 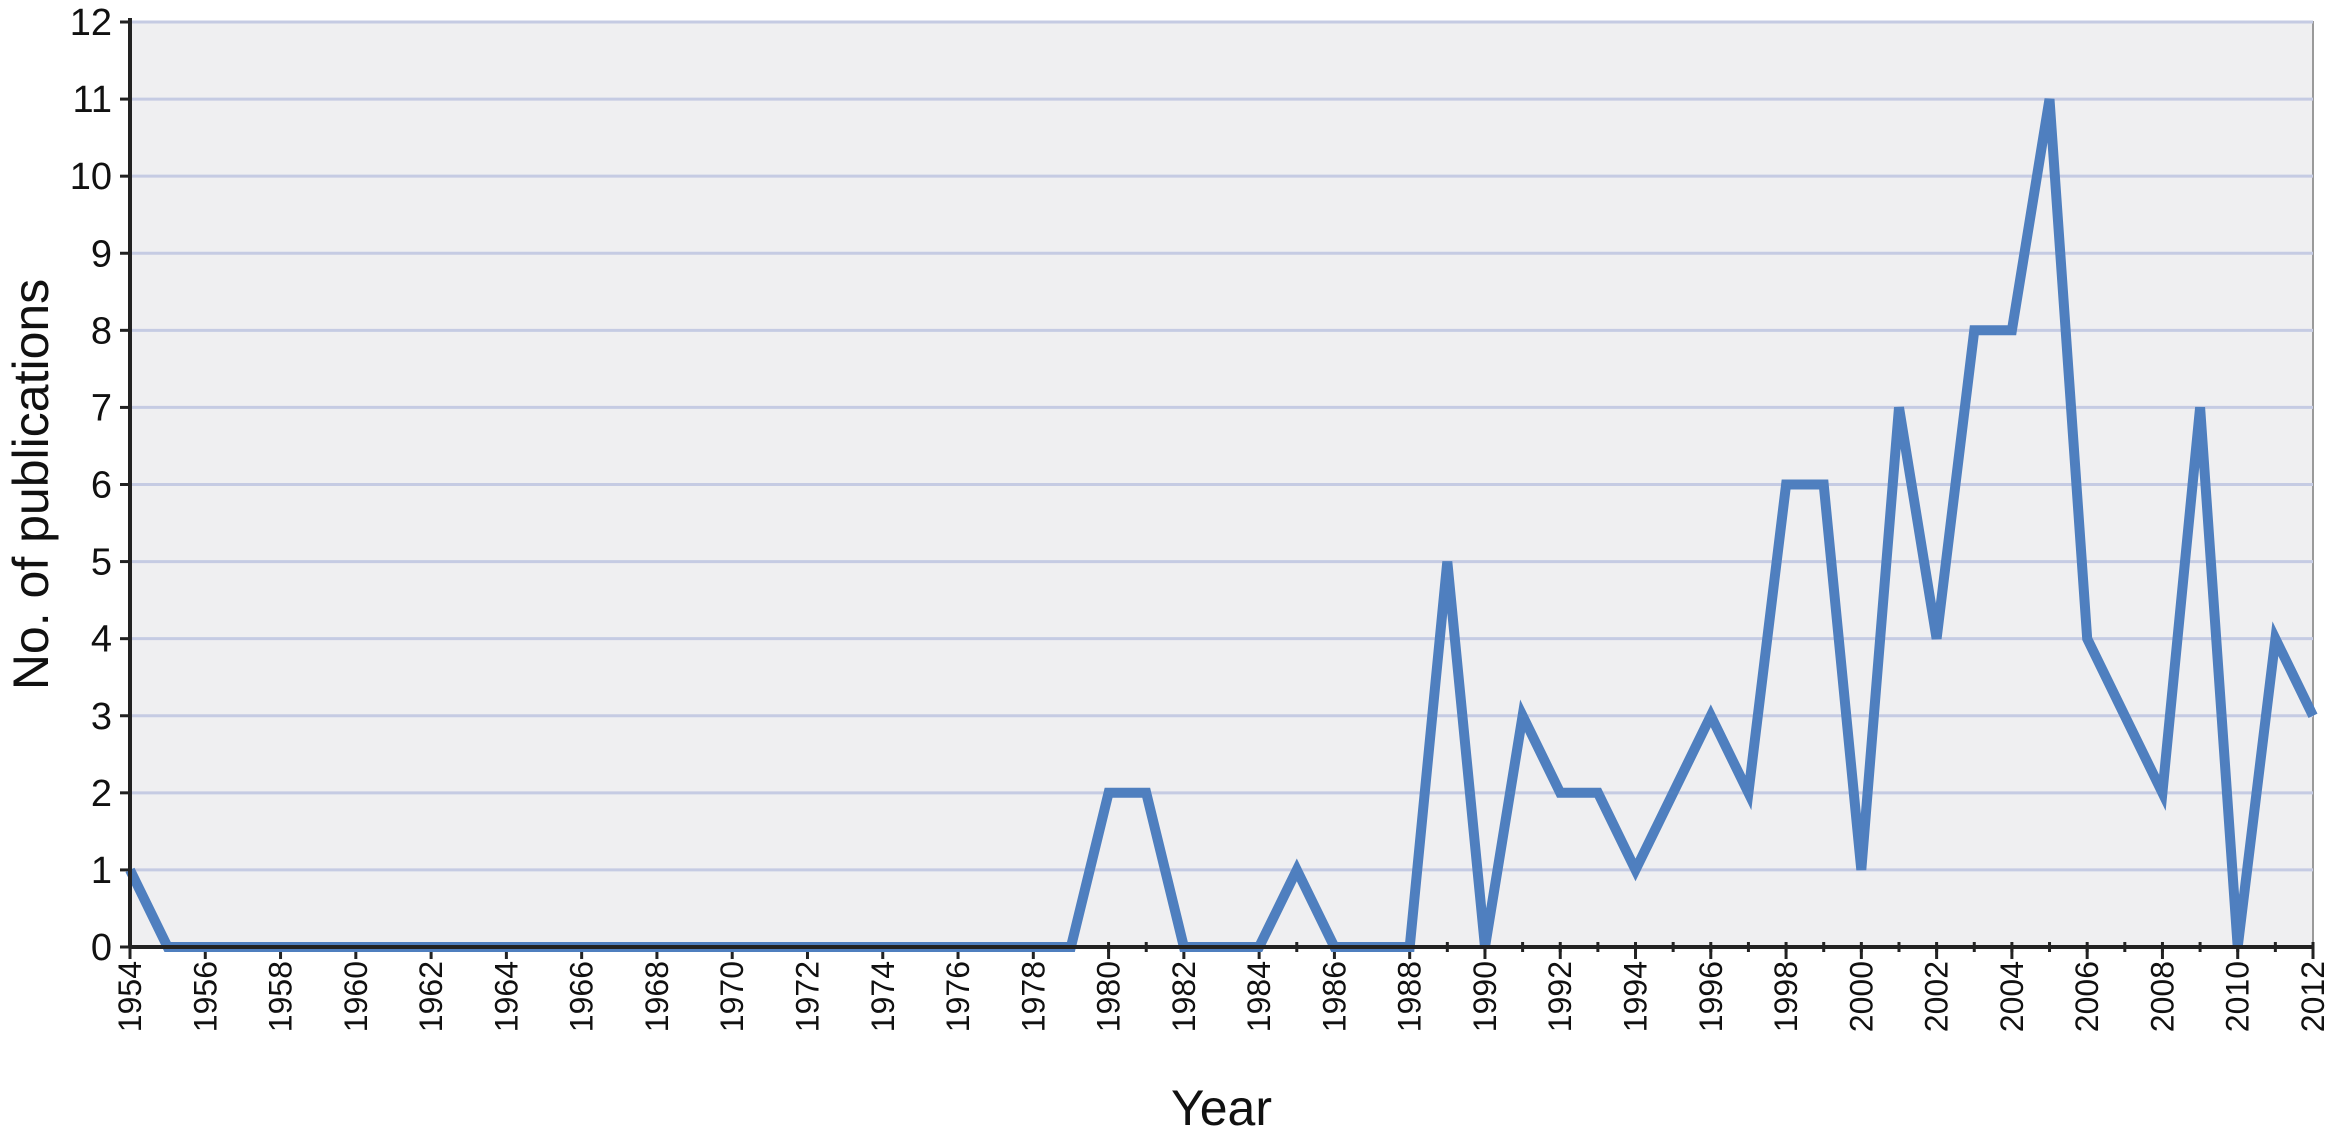 What do you see at coordinates (2012, 996) in the screenshot?
I see `x-tick-label: 2004` at bounding box center [2012, 996].